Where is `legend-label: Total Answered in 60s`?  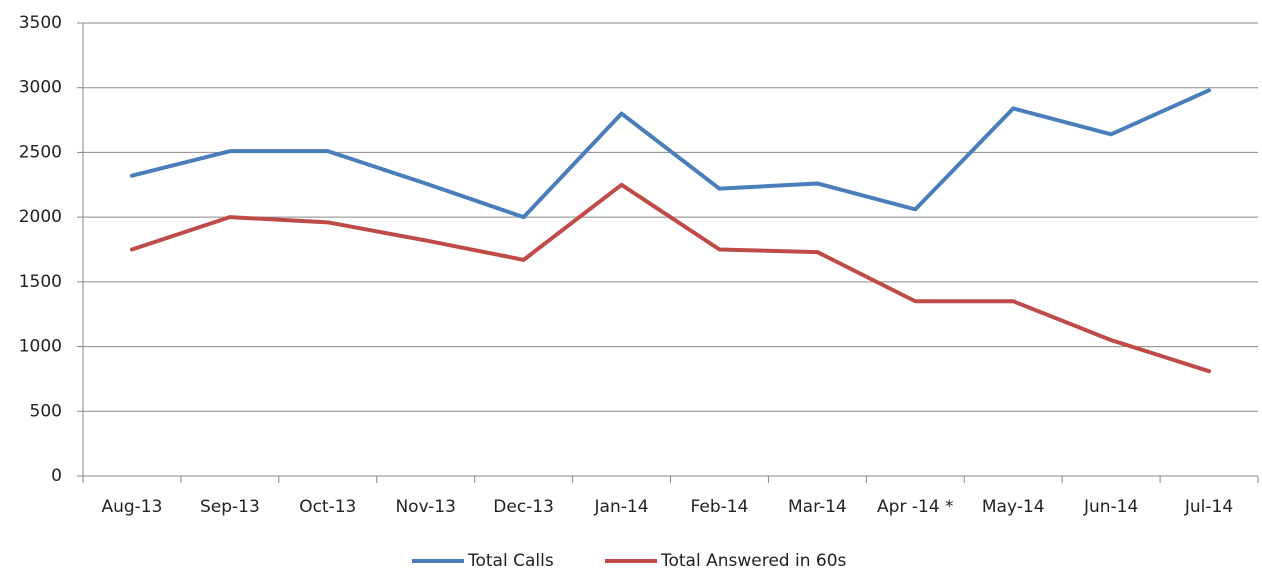
legend-label: Total Answered in 60s is located at coordinates (753, 561).